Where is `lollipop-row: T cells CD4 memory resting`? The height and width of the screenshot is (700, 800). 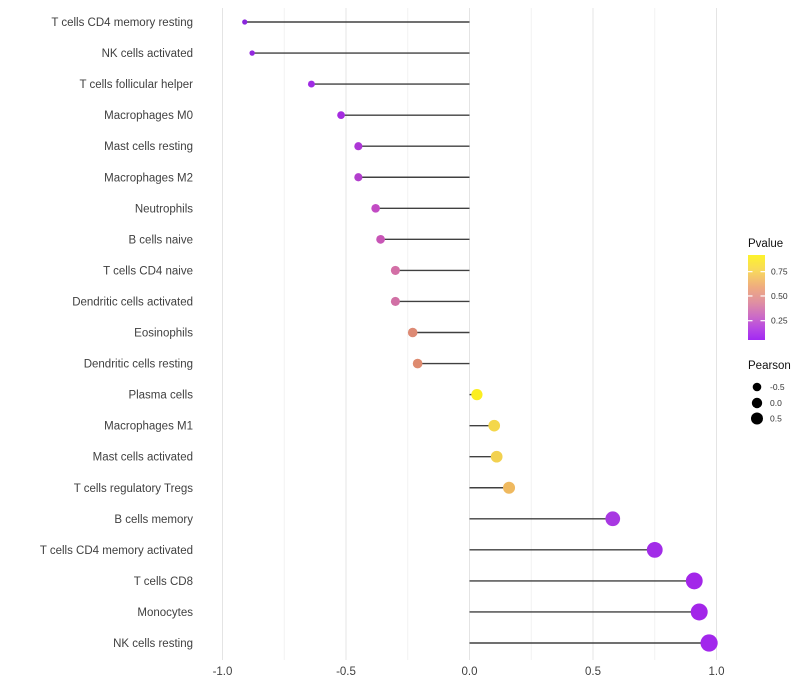 lollipop-row: T cells CD4 memory resting is located at coordinates (260, 23).